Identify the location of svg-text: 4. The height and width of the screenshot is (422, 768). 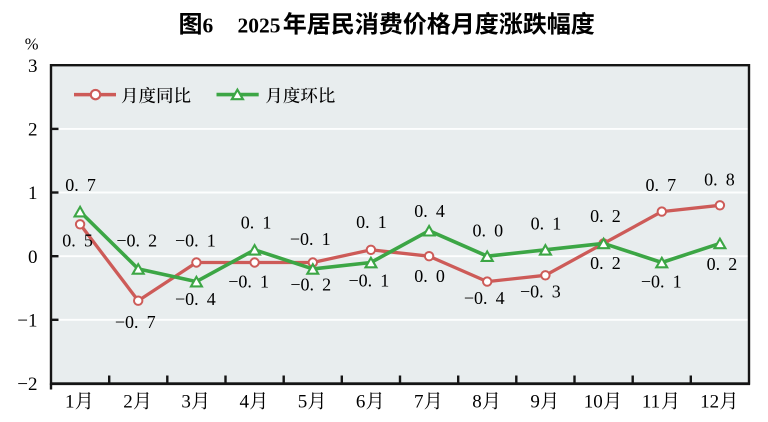
(245, 401).